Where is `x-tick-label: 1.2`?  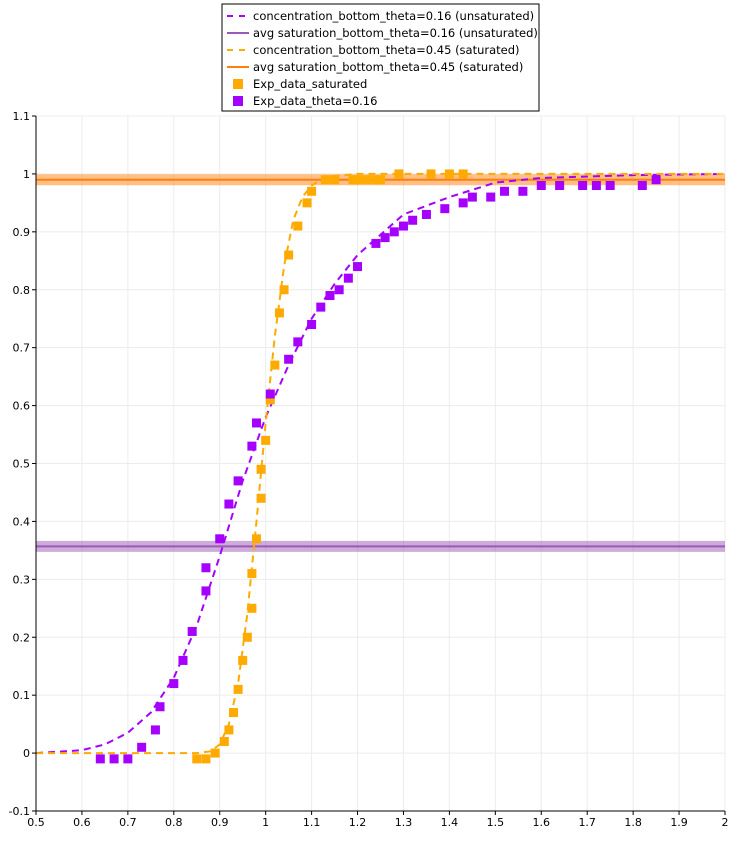 x-tick-label: 1.2 is located at coordinates (358, 822).